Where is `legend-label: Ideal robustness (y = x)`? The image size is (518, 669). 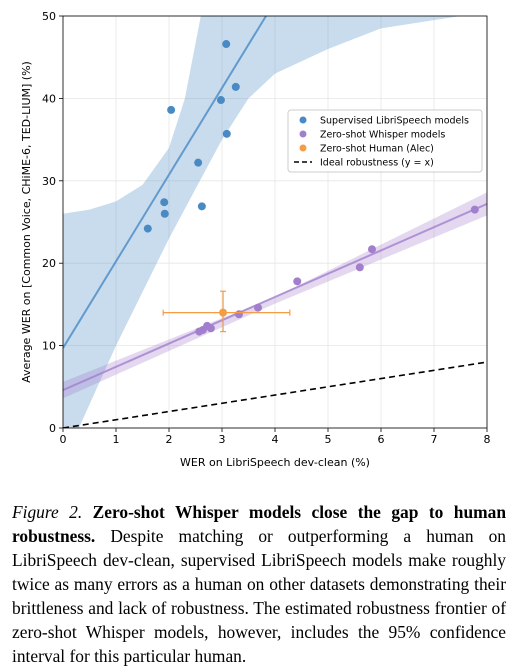 legend-label: Ideal robustness (y = x) is located at coordinates (377, 163).